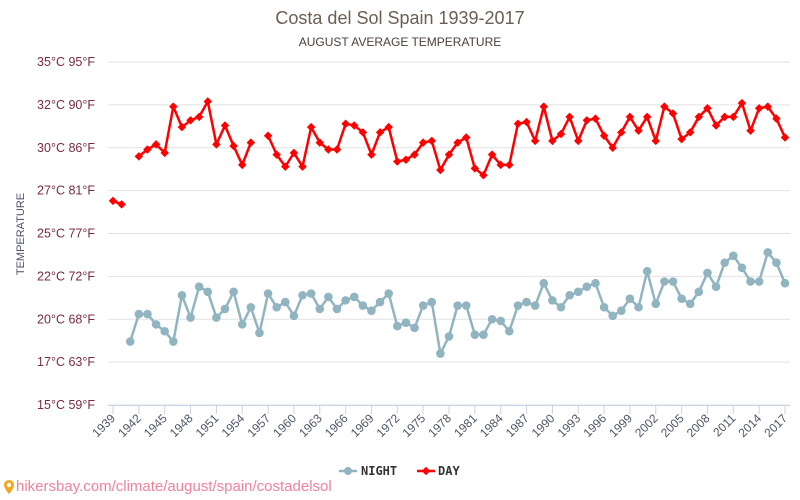 This screenshot has width=800, height=500. What do you see at coordinates (368, 471) in the screenshot?
I see `legend-item-night: NIGHT` at bounding box center [368, 471].